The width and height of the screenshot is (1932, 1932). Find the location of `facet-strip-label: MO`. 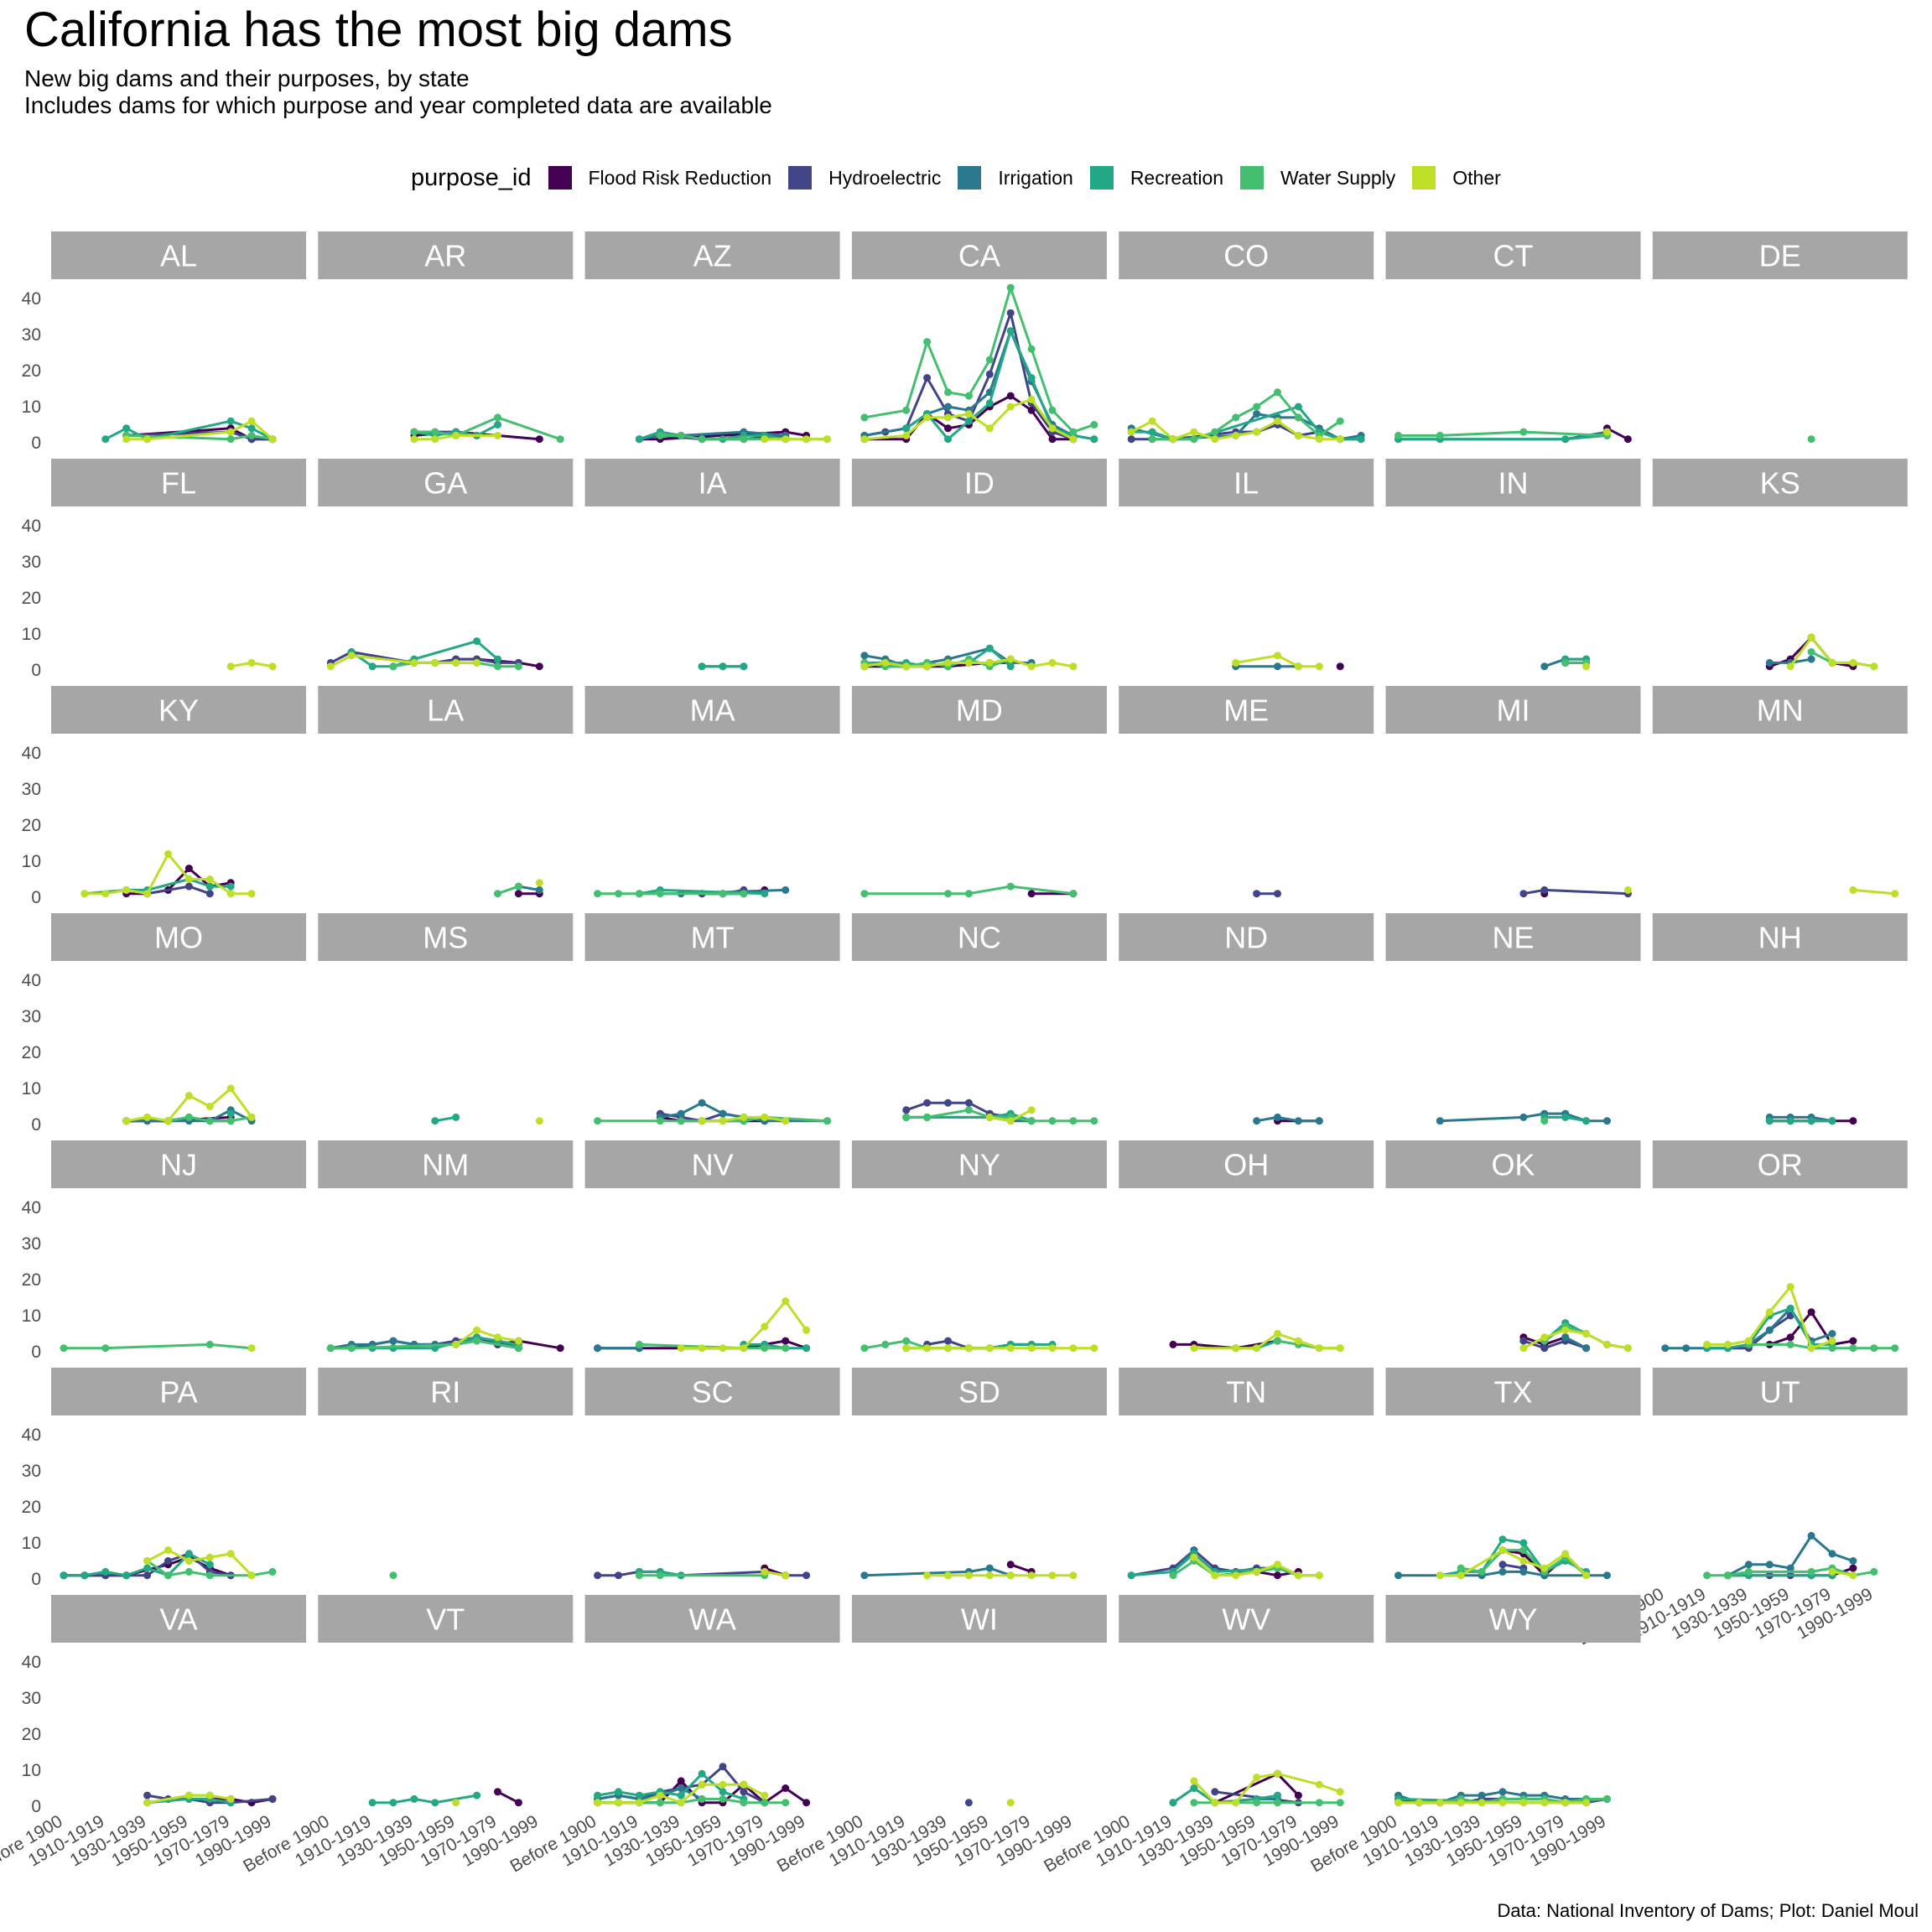

facet-strip-label: MO is located at coordinates (178, 938).